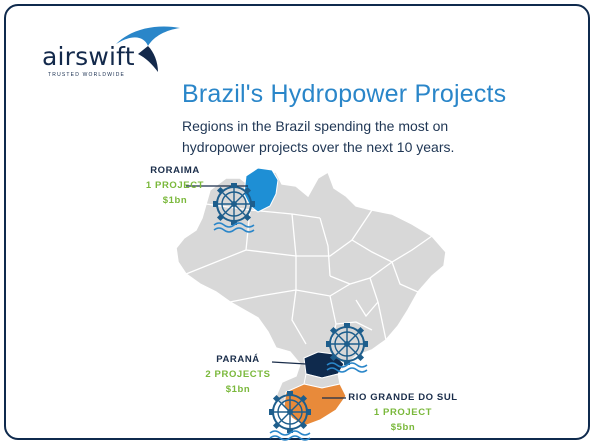 The image size is (597, 447). Describe the element at coordinates (315, 405) in the screenshot. I see `region-rio-grande-do-sul` at that location.